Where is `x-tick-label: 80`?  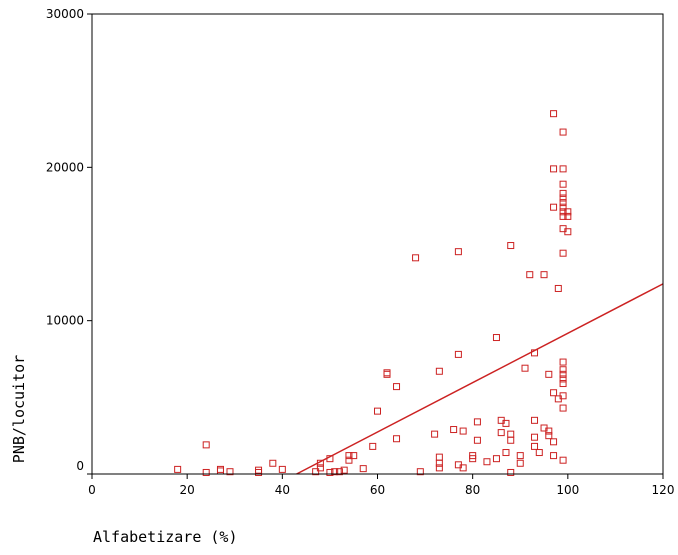
x-tick-label: 80 is located at coordinates (472, 490).